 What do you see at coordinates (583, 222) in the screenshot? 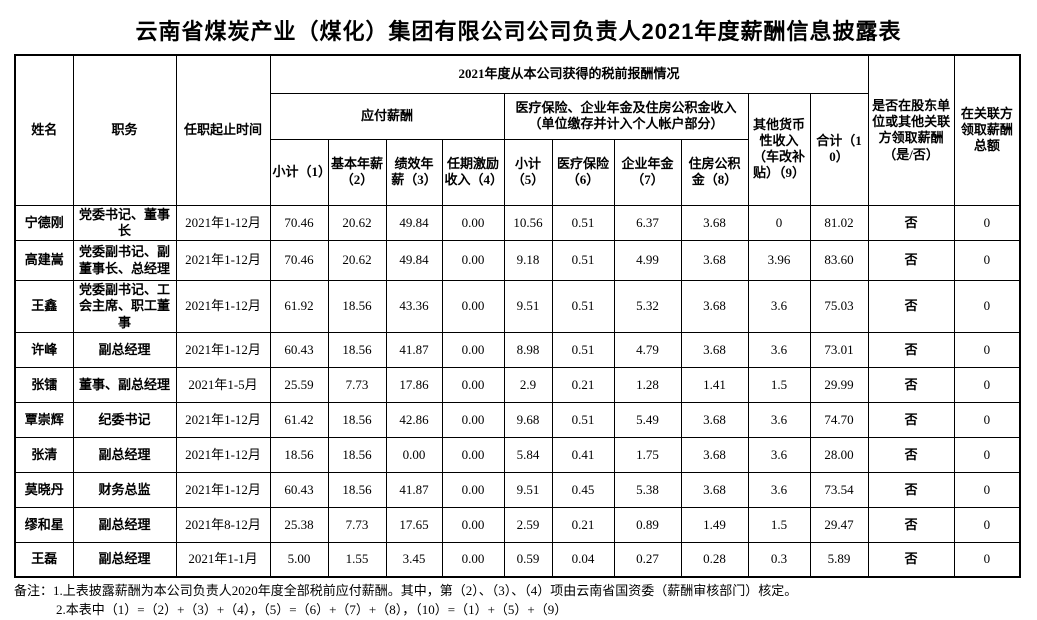
I see `cell-medical: 0.51` at bounding box center [583, 222].